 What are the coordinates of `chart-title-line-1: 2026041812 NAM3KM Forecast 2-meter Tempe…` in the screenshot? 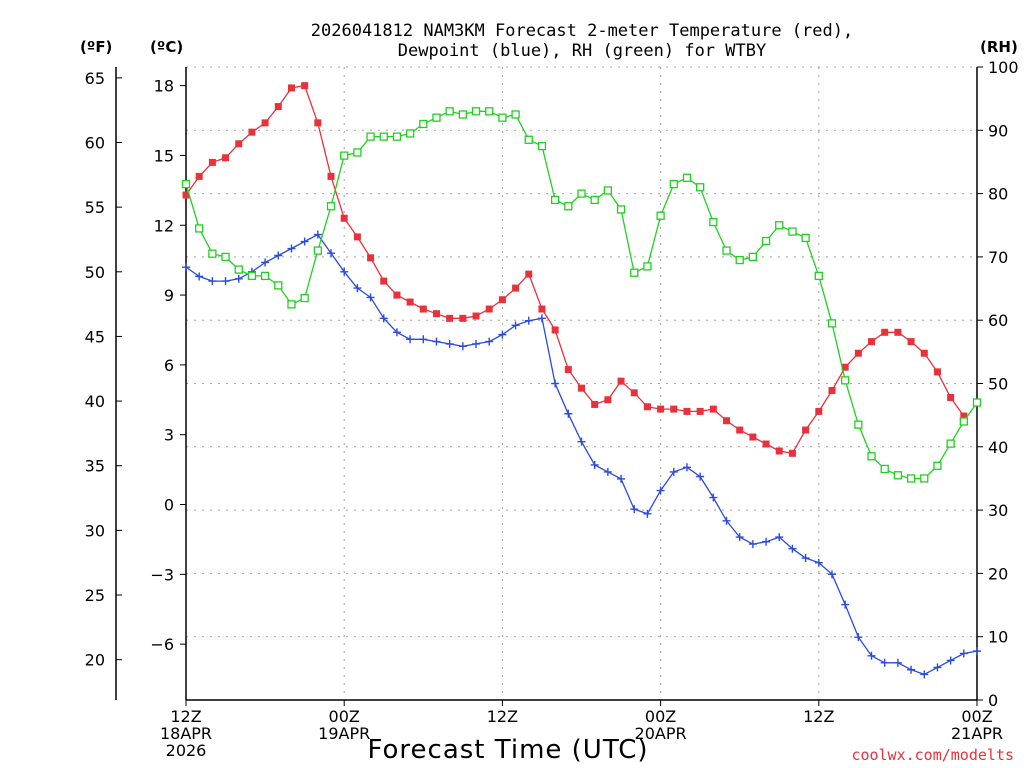 It's located at (582, 31).